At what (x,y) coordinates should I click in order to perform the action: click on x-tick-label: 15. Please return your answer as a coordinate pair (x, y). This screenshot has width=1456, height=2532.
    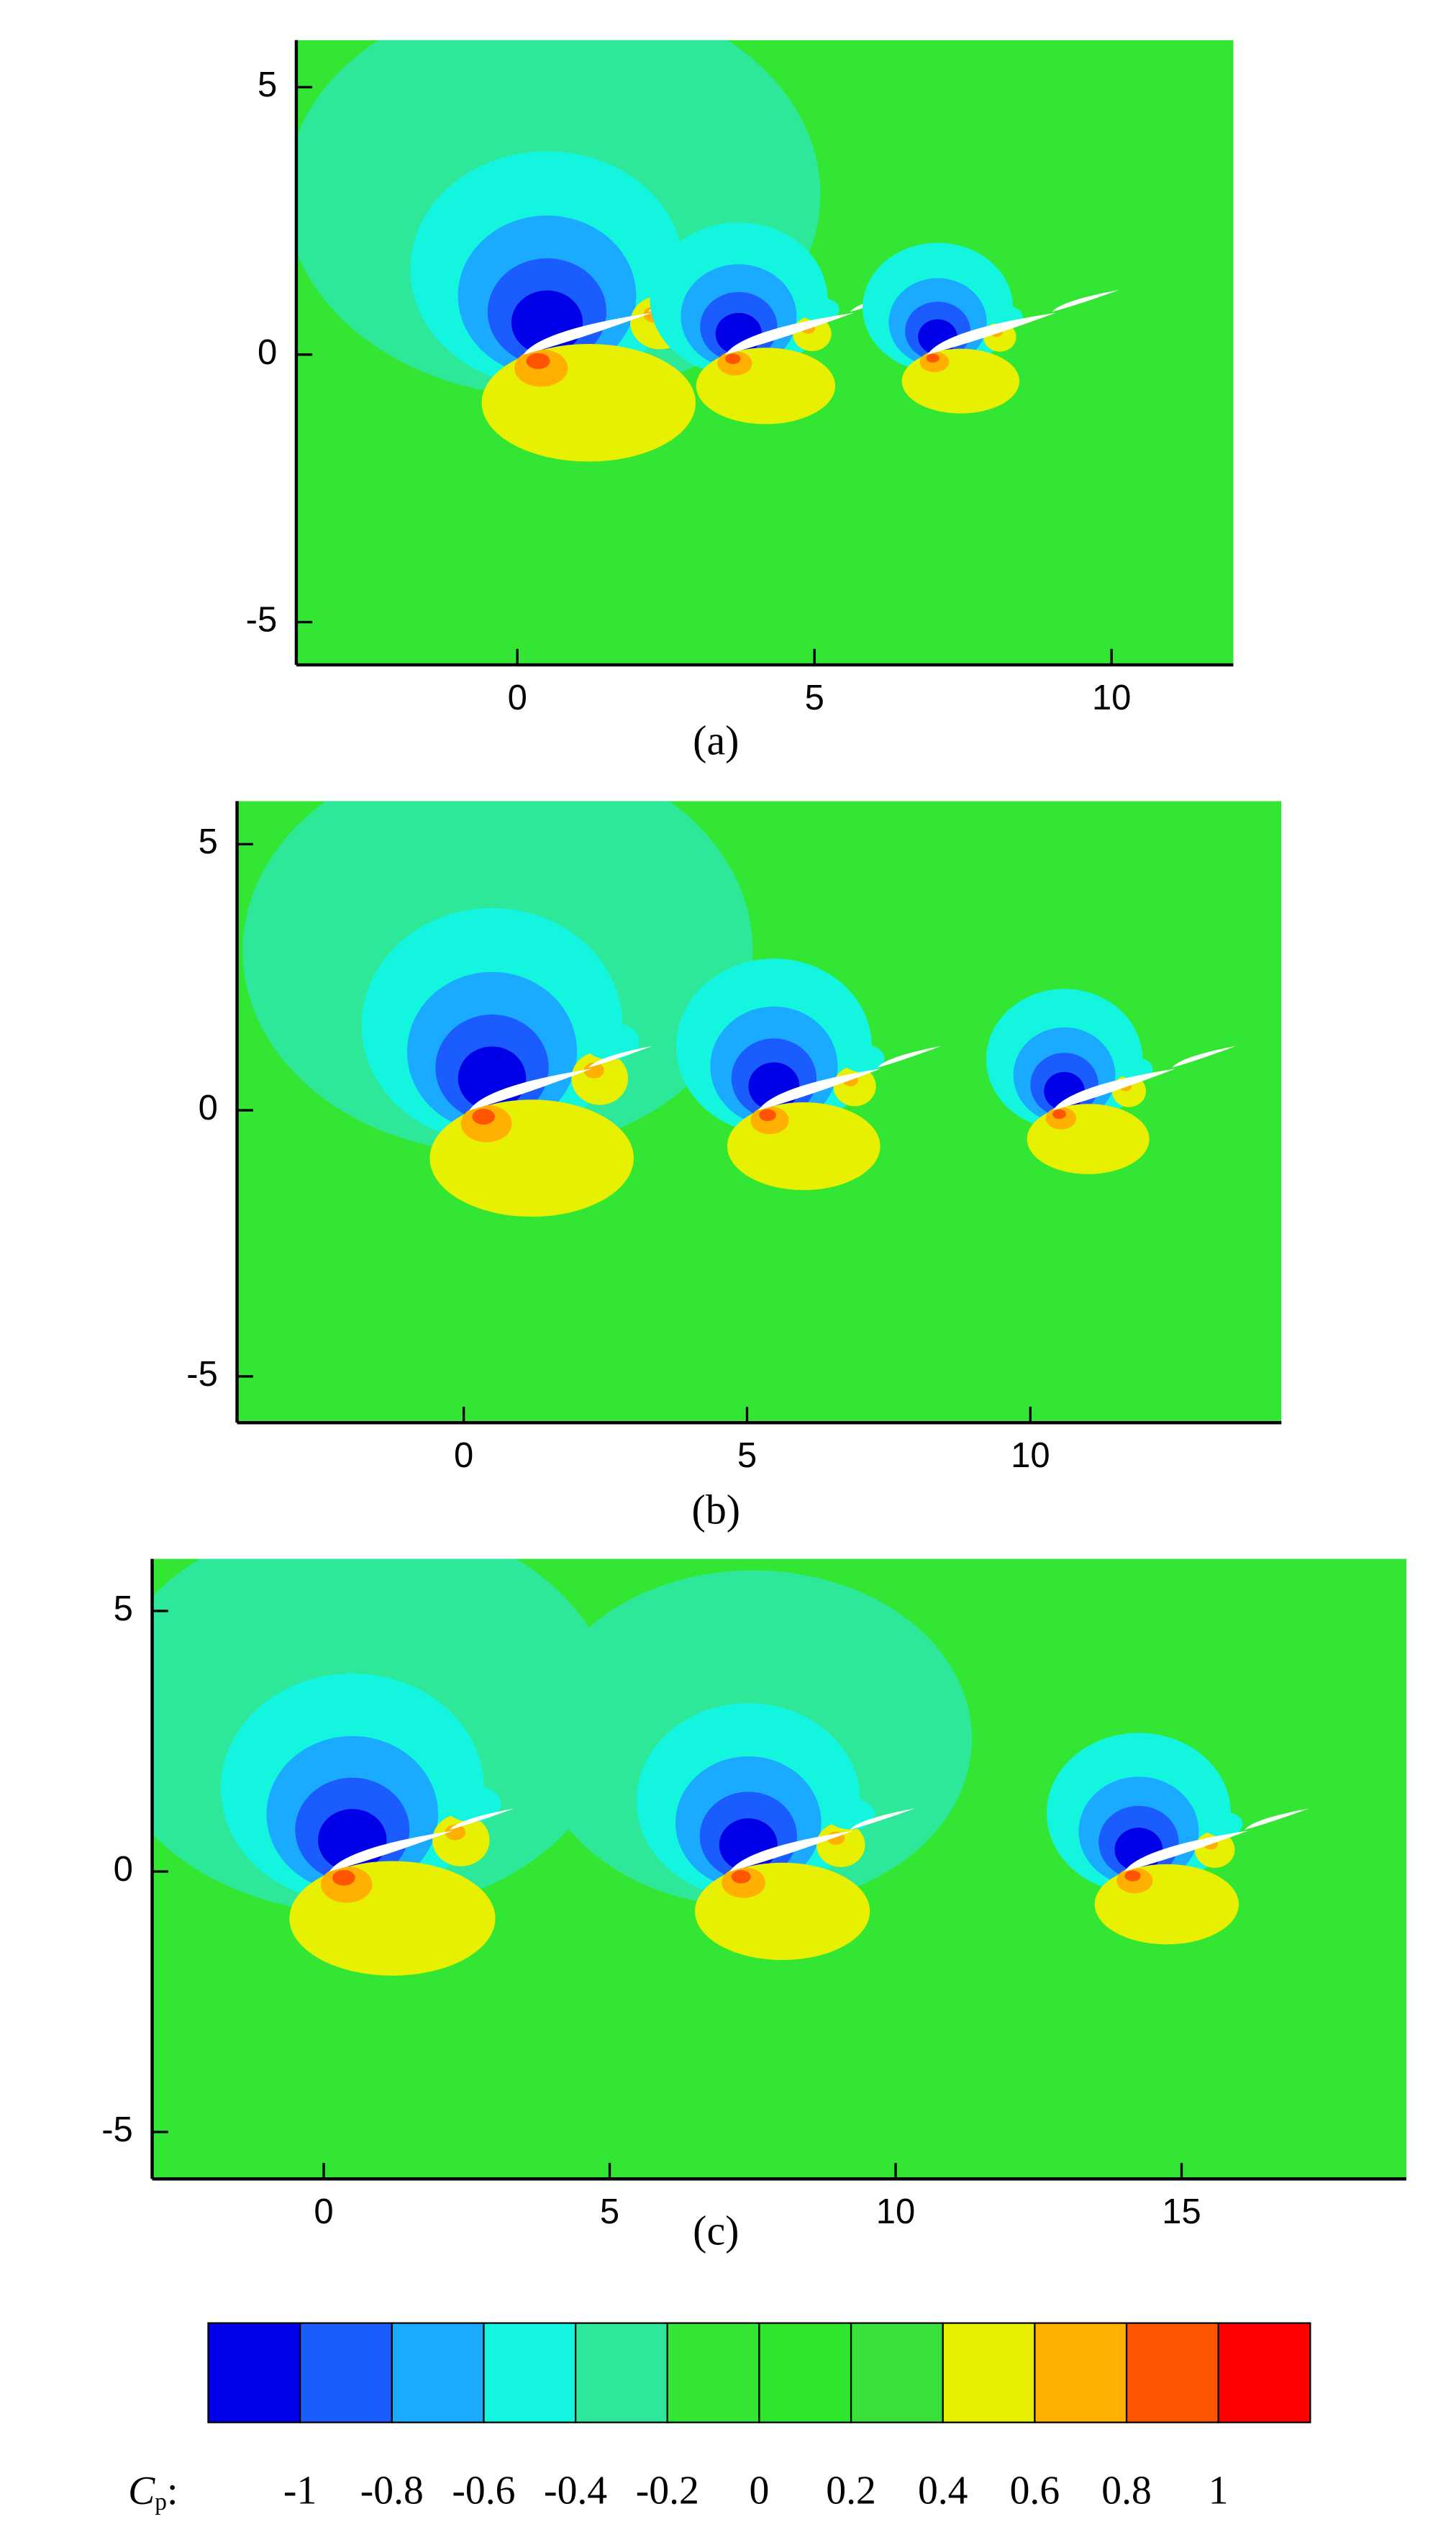
    Looking at the image, I should click on (1181, 2211).